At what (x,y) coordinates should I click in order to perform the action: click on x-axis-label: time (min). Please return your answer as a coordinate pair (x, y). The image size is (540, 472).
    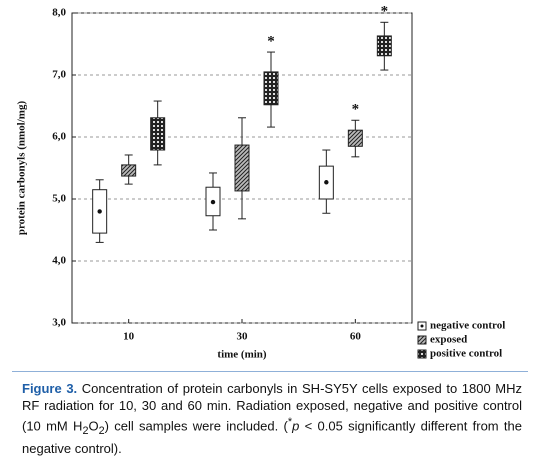
    Looking at the image, I should click on (242, 355).